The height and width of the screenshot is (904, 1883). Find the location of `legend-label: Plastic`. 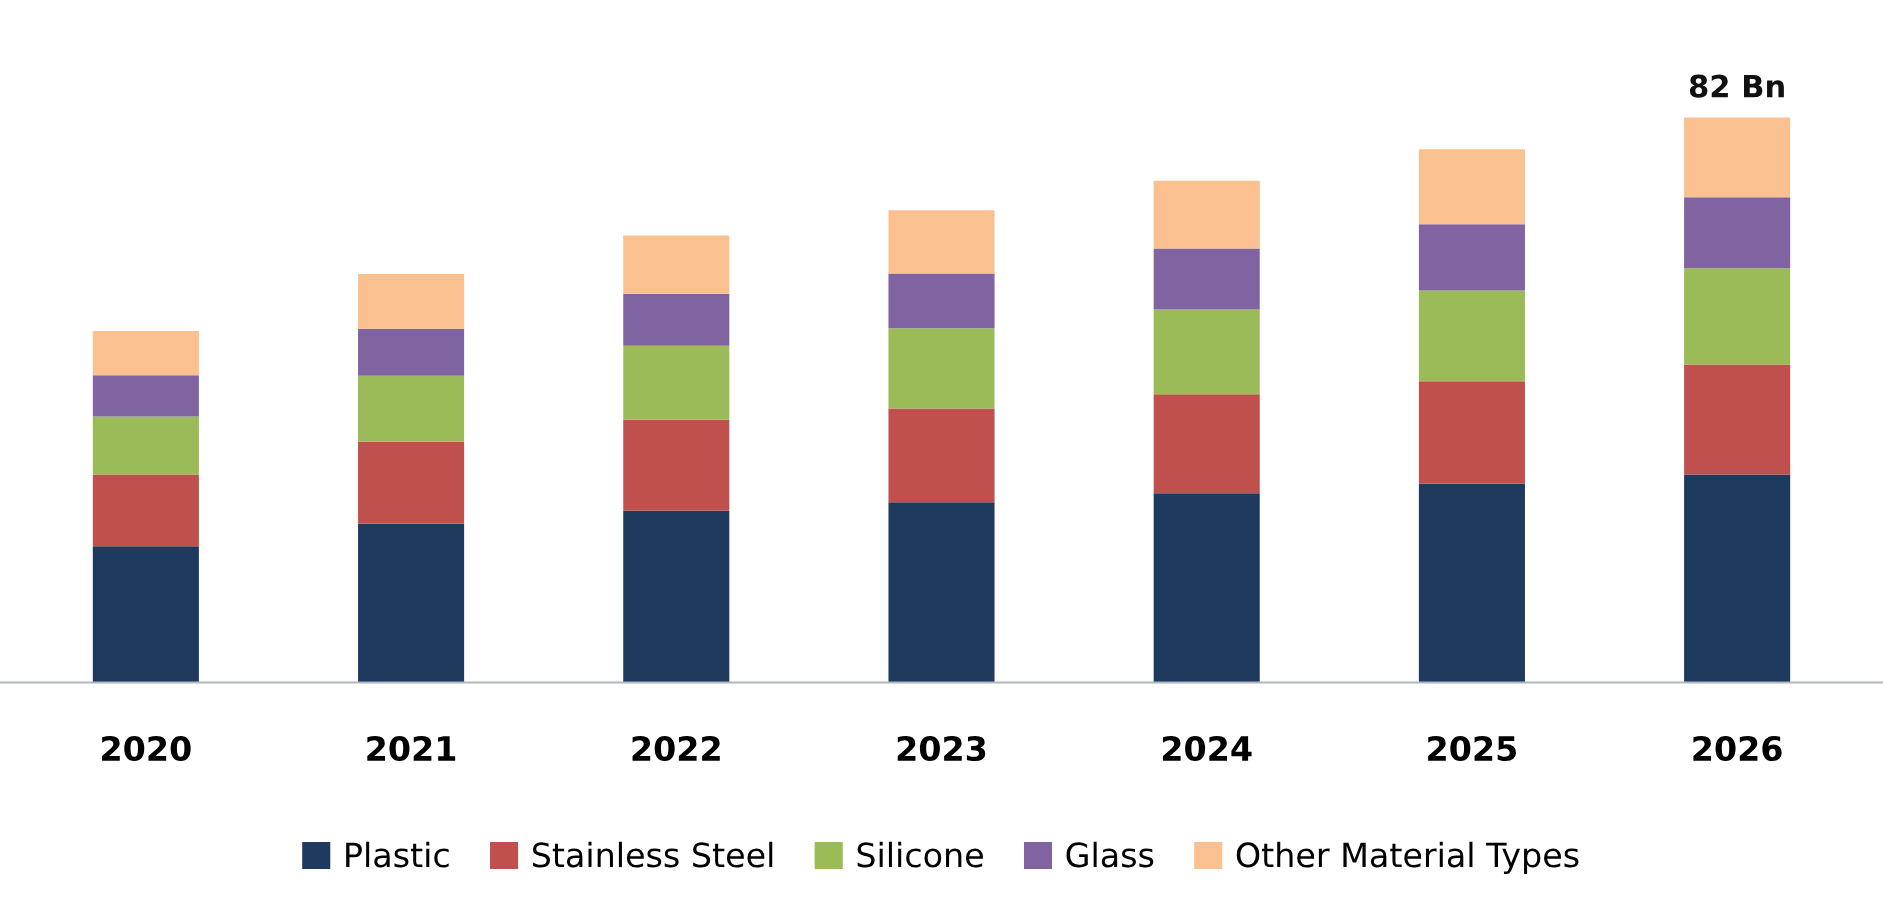

legend-label: Plastic is located at coordinates (397, 854).